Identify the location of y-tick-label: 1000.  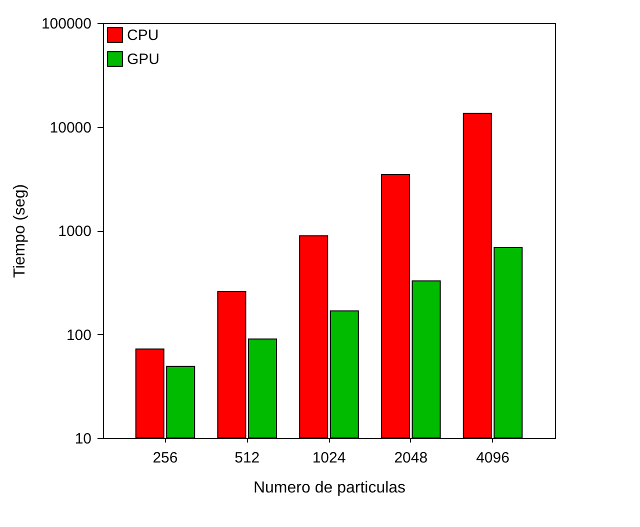
(75, 231).